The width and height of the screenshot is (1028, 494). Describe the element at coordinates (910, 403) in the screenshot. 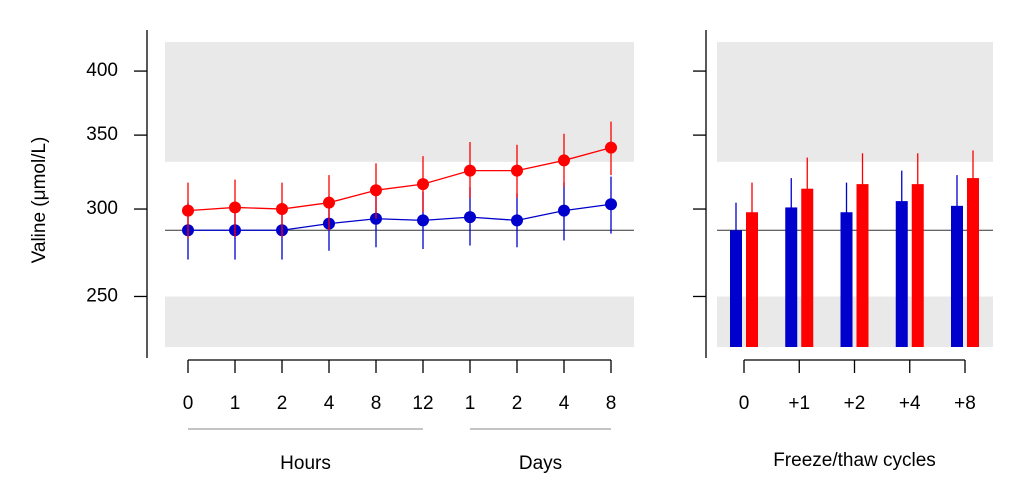

I see `x-tick-label: +4` at that location.